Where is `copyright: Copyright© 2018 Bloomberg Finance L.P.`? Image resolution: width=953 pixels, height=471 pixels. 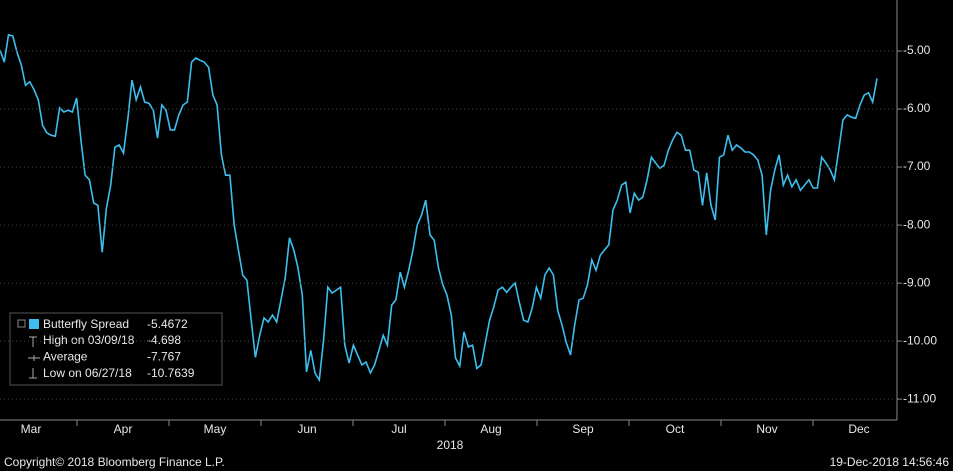 copyright: Copyright© 2018 Bloomberg Finance L.P. is located at coordinates (114, 462).